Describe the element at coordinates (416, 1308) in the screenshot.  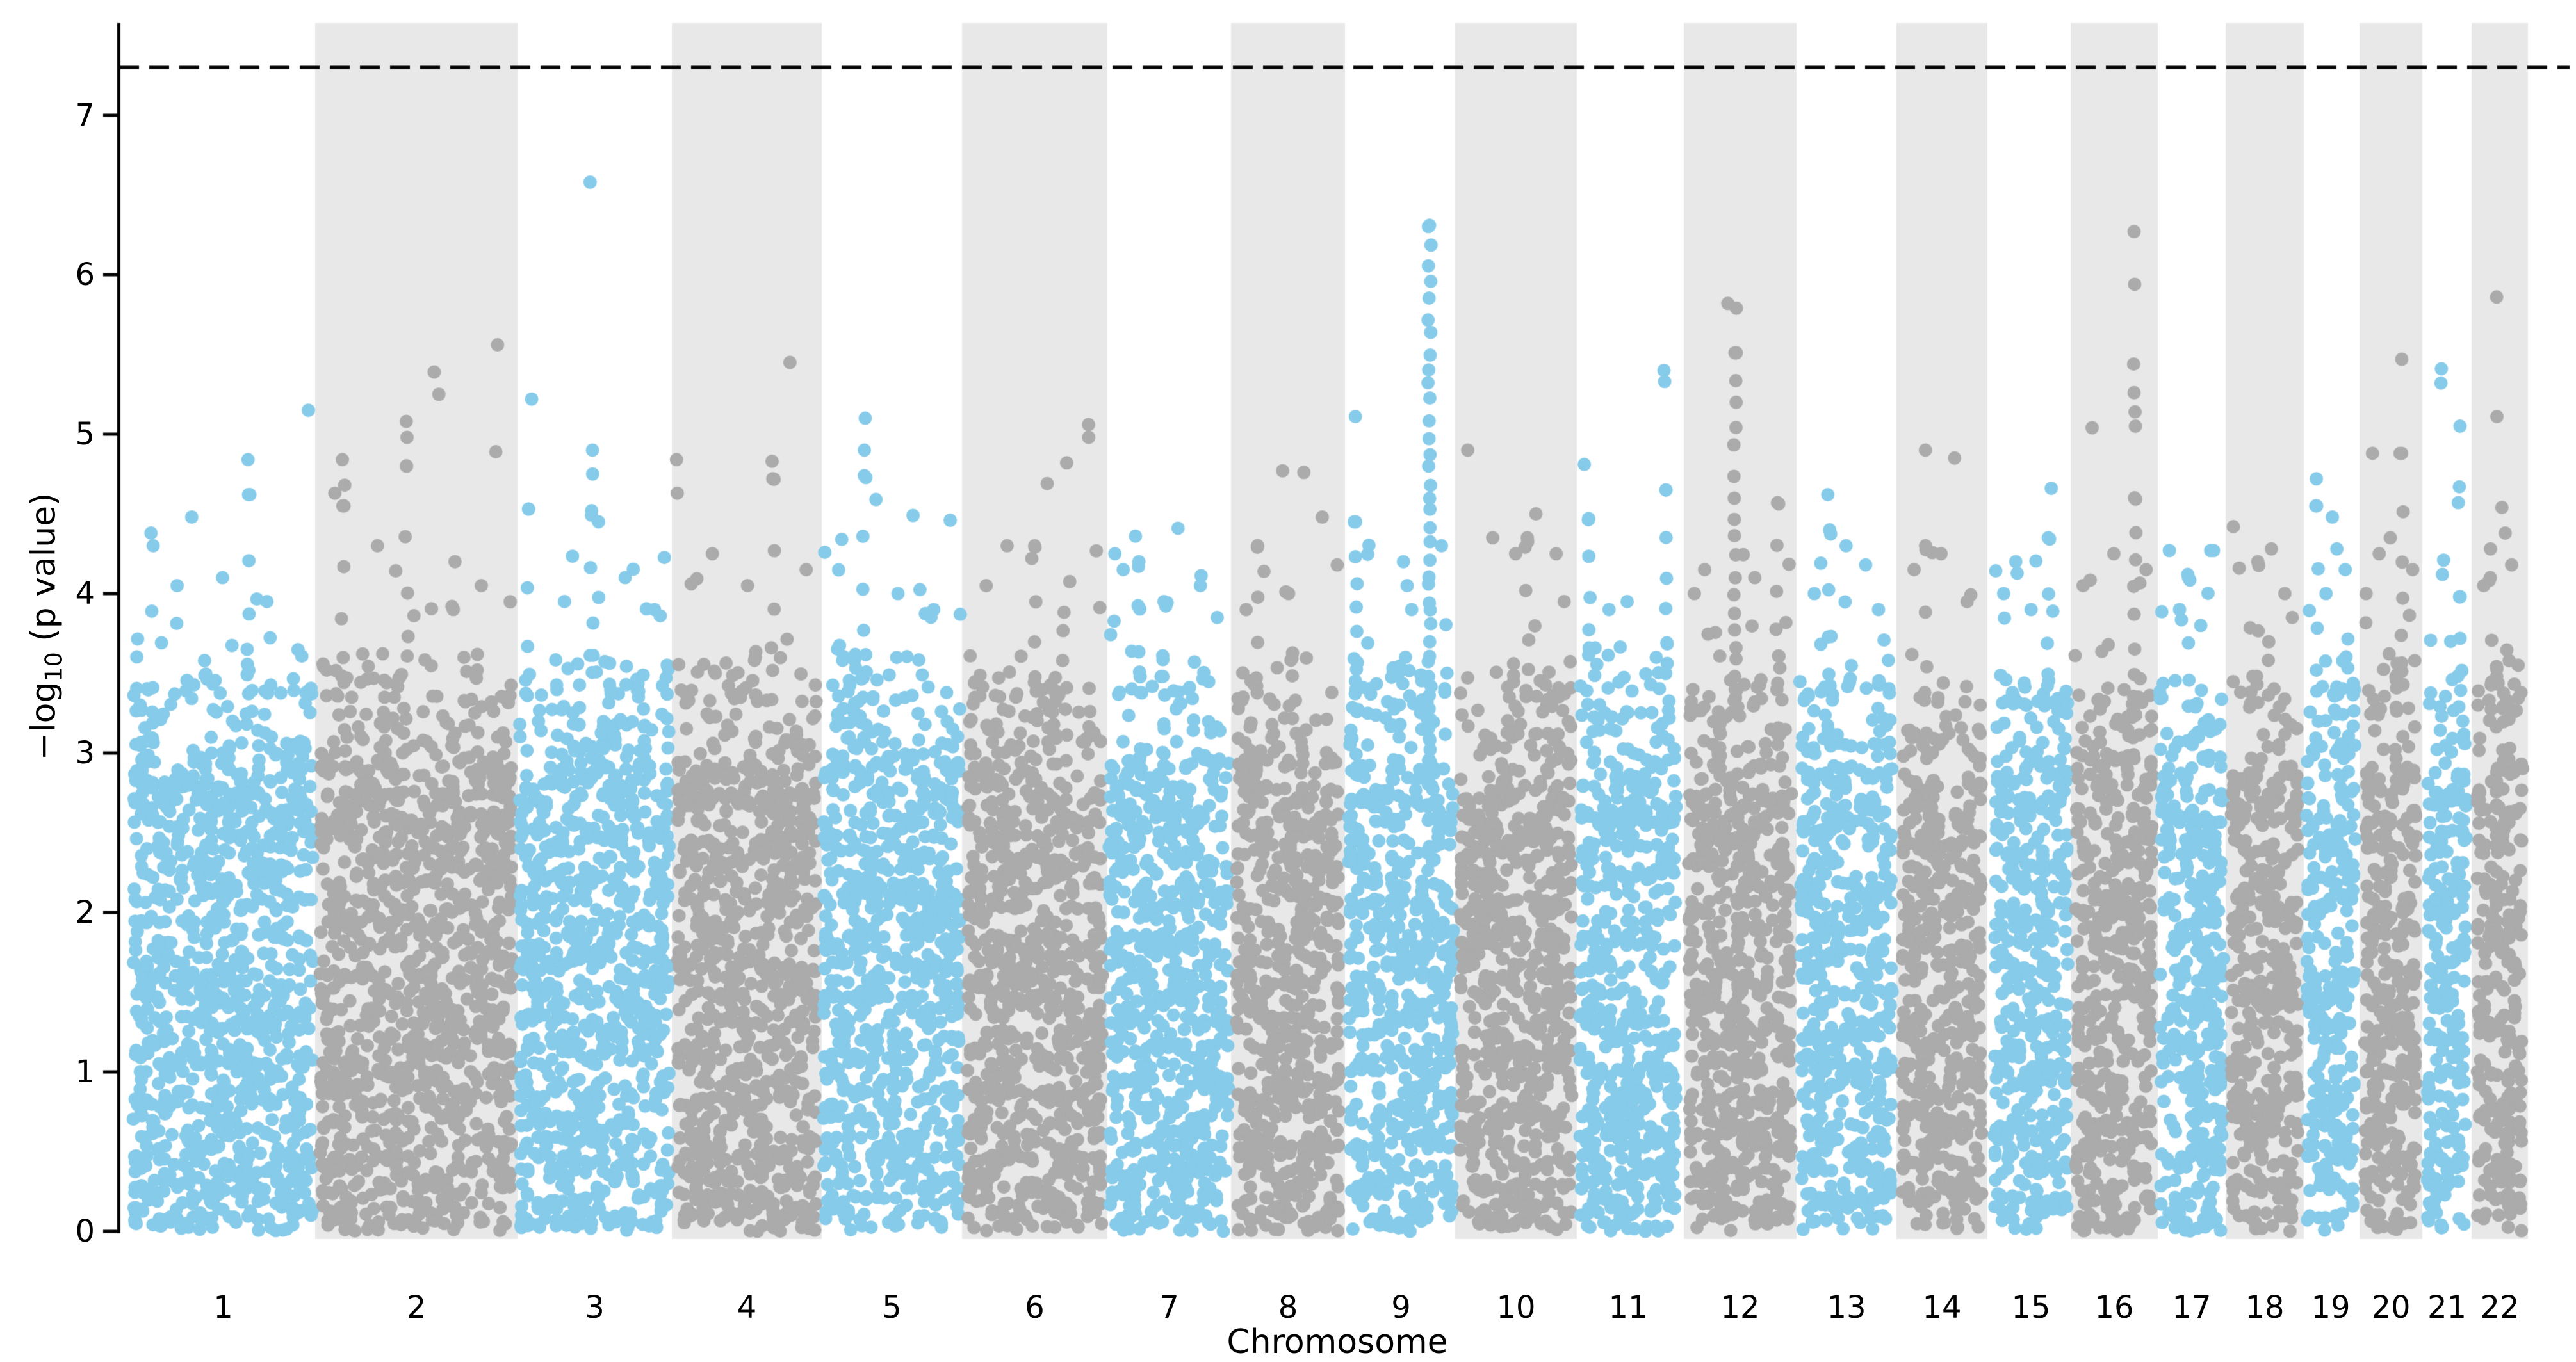
I see `chromosome-label: 2` at that location.